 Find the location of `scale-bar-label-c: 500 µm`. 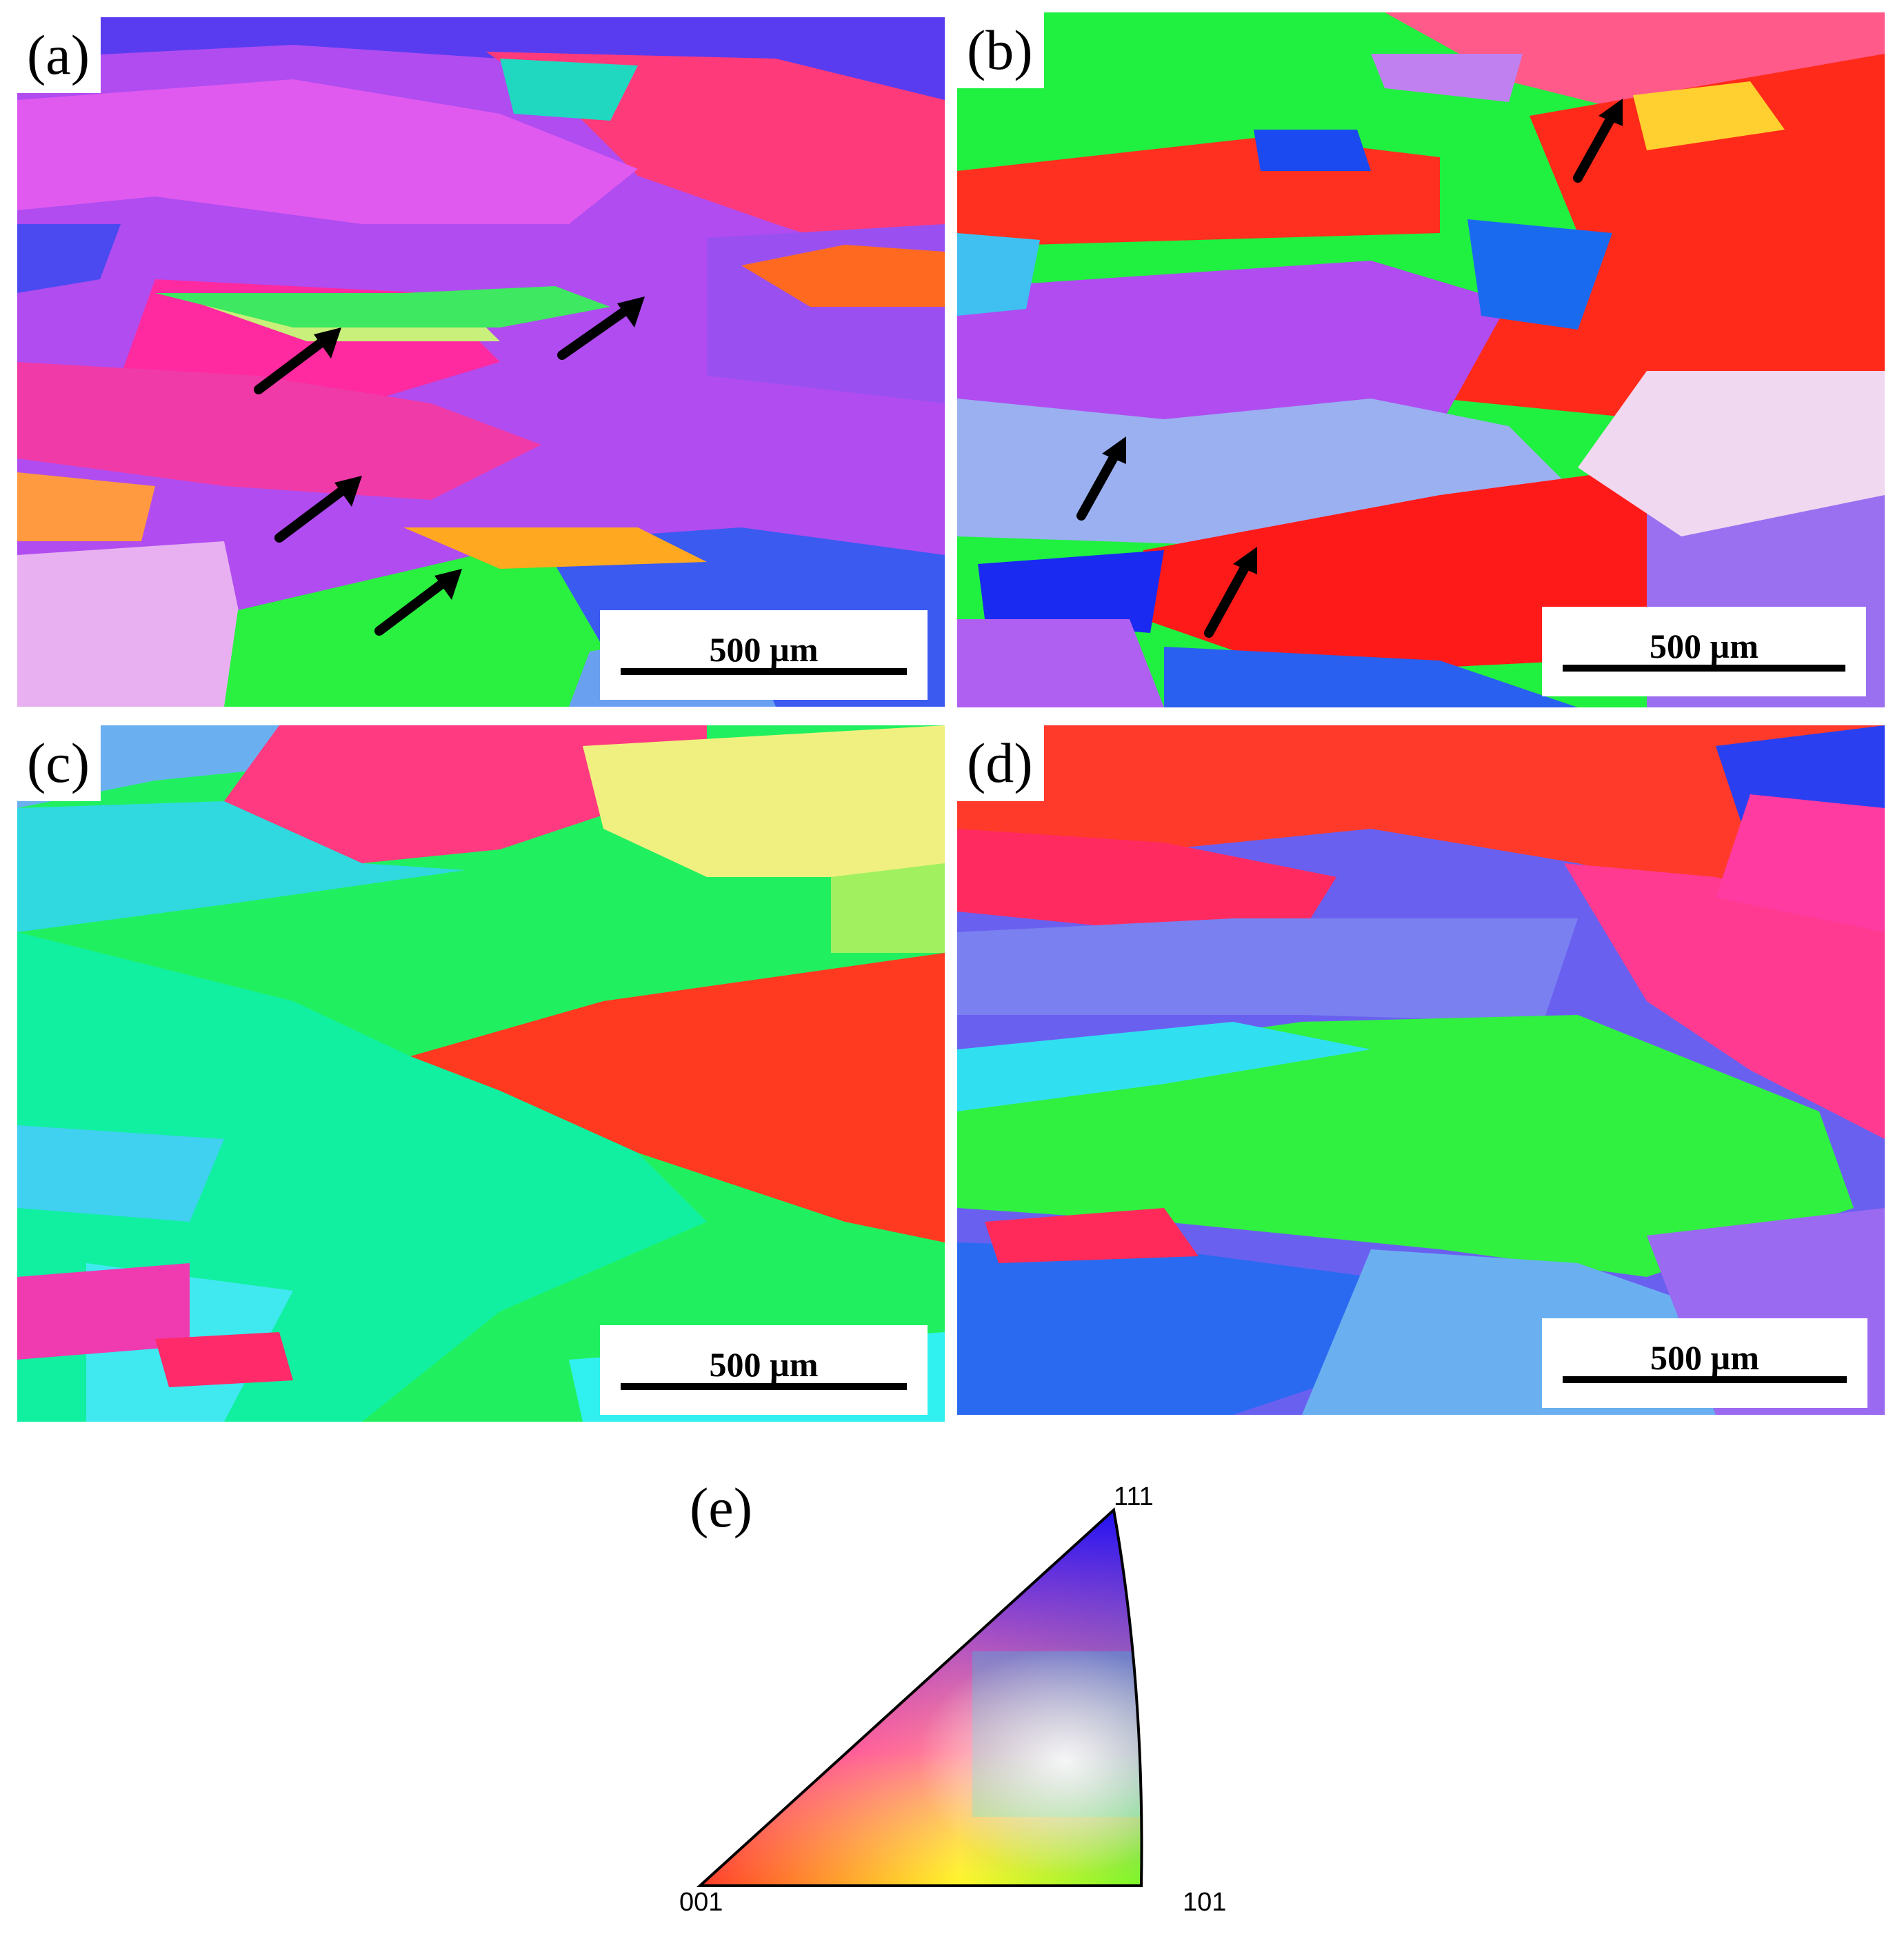

scale-bar-label-c: 500 µm is located at coordinates (764, 1364).